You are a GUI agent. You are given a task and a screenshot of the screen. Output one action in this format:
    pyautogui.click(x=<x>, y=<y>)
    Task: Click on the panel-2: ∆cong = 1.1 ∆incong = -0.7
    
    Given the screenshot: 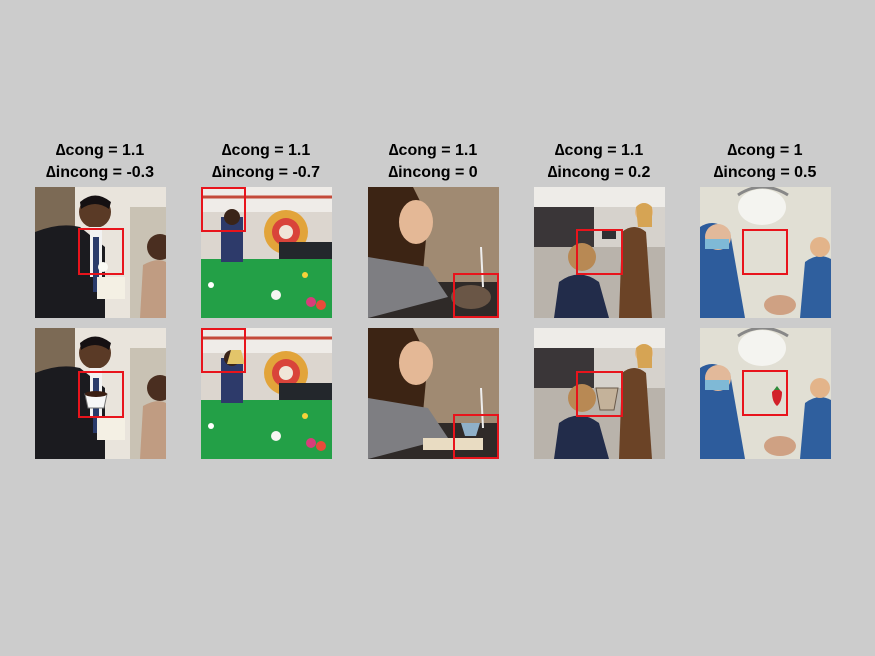 What is the action you would take?
    pyautogui.click(x=266, y=299)
    